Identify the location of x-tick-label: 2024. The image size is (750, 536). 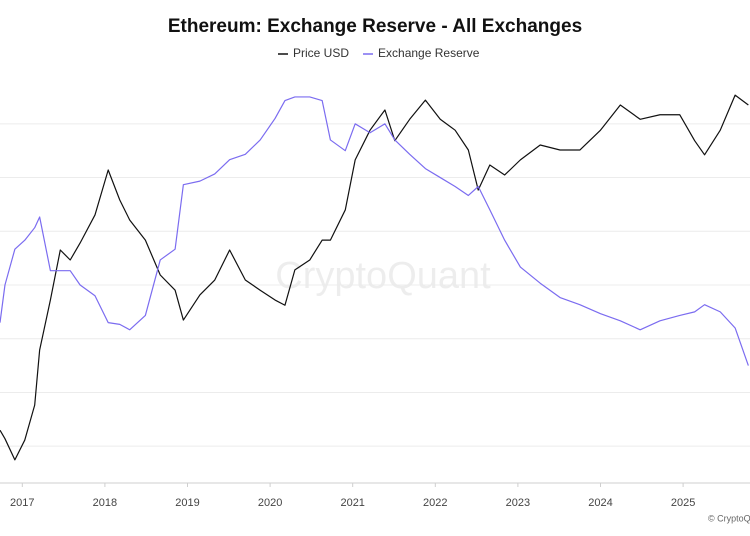
(600, 503).